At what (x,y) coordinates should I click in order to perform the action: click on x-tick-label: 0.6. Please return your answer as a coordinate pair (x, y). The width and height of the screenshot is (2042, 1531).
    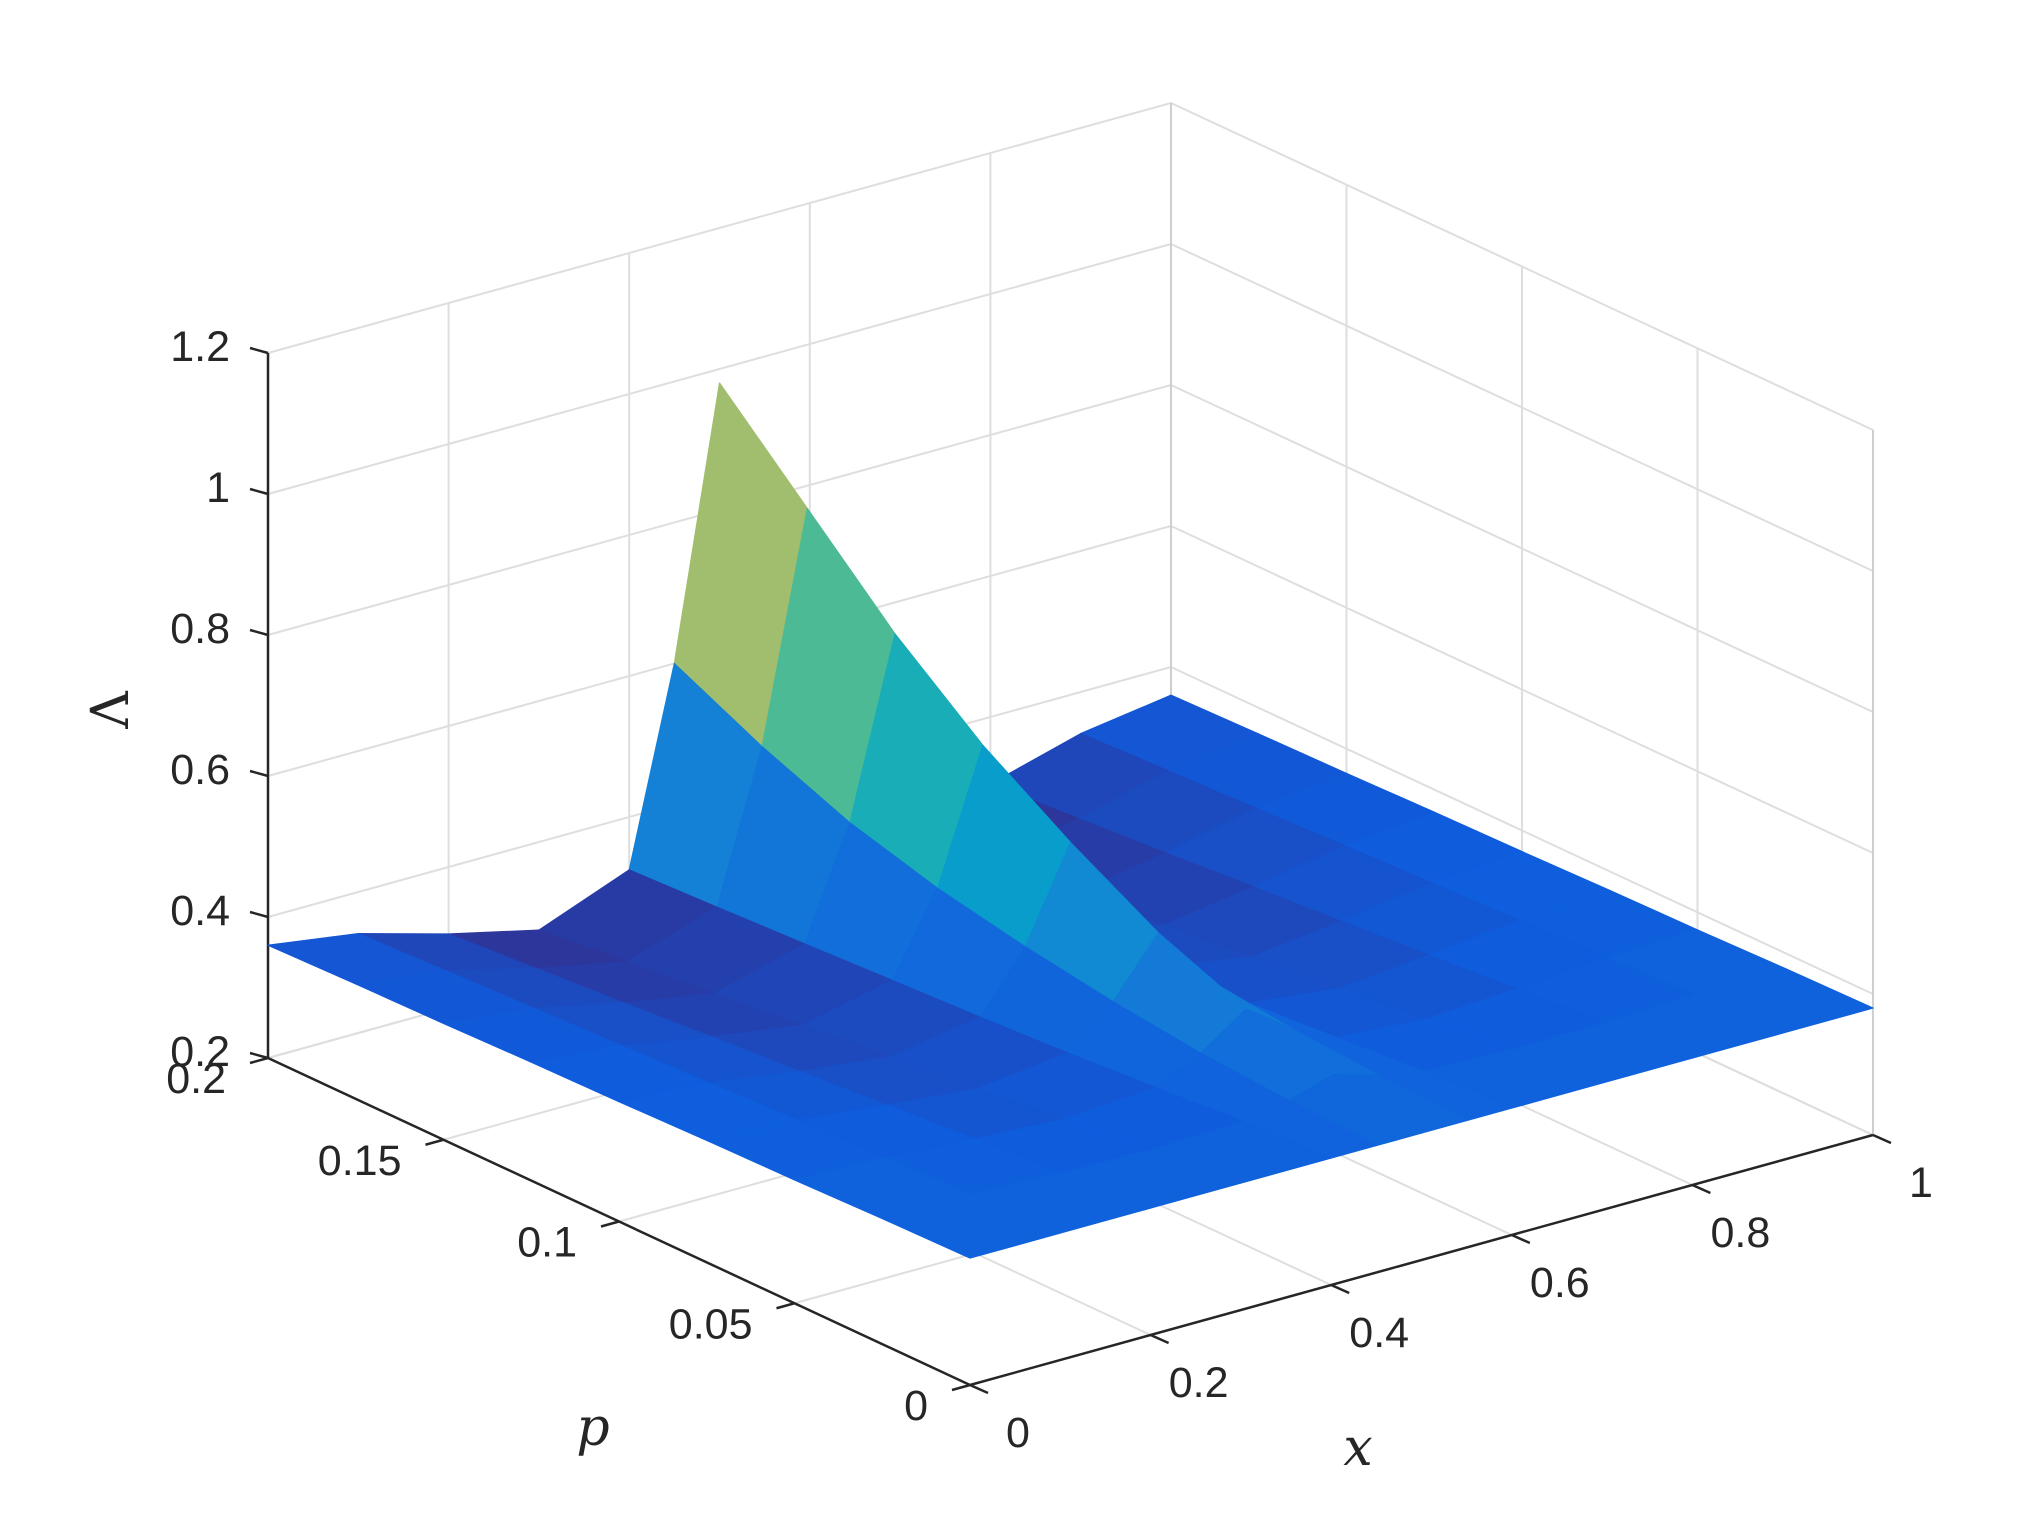
    Looking at the image, I should click on (1560, 1283).